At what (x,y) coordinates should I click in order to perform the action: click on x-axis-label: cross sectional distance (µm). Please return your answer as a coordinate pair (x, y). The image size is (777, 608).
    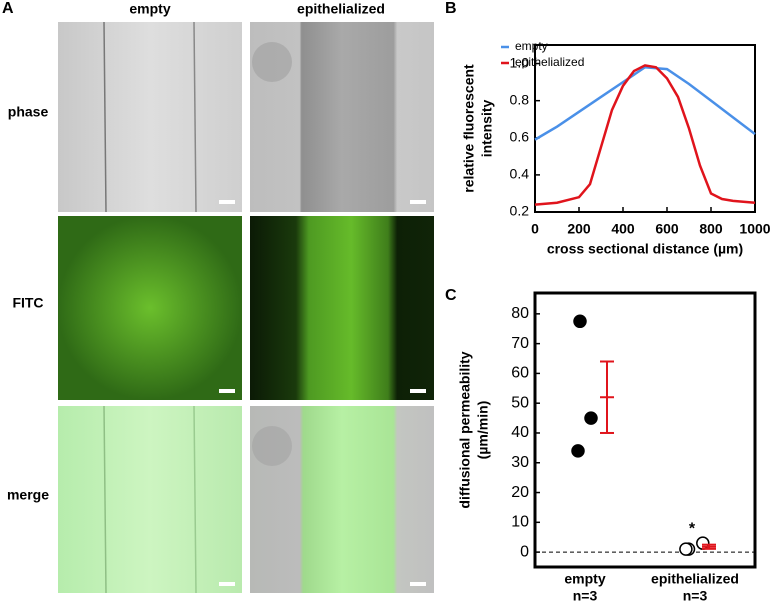
    Looking at the image, I should click on (645, 249).